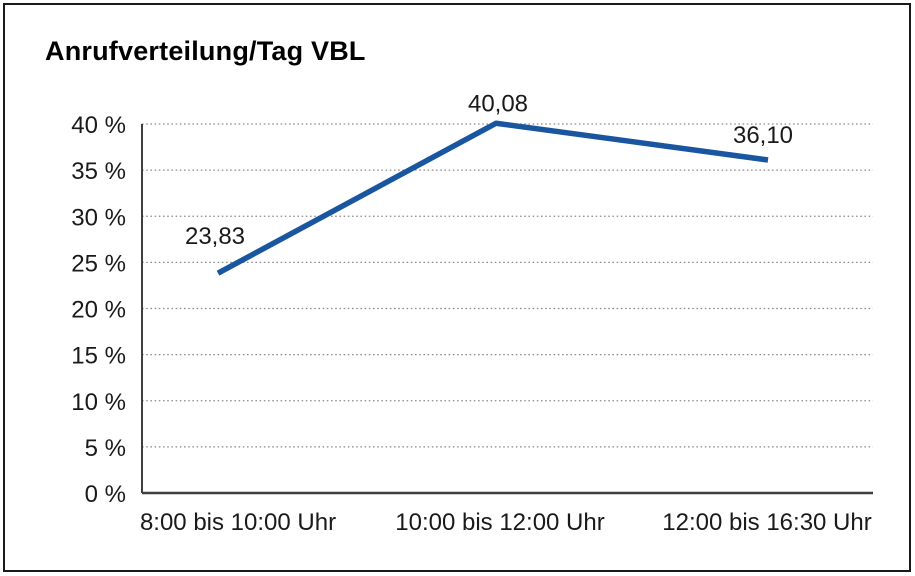 The height and width of the screenshot is (576, 915). Describe the element at coordinates (98, 125) in the screenshot. I see `y-tick-label: 40 %` at that location.